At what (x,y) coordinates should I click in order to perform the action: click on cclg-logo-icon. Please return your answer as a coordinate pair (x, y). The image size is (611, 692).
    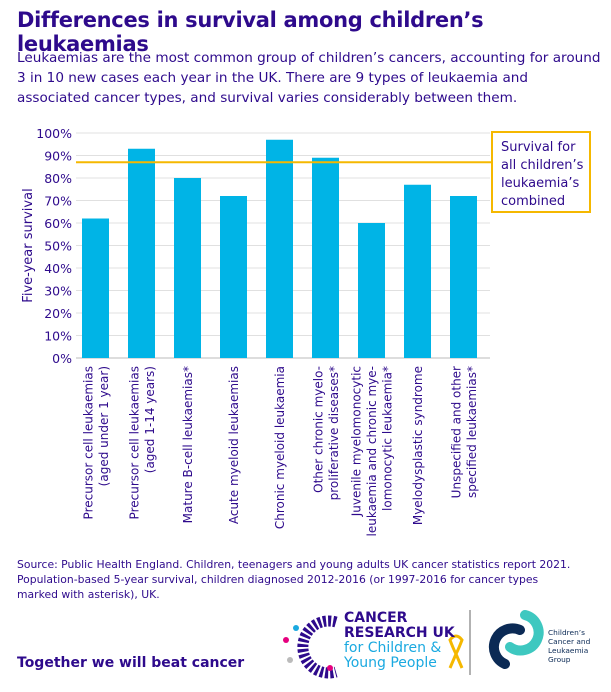
    Looking at the image, I should click on (516, 639).